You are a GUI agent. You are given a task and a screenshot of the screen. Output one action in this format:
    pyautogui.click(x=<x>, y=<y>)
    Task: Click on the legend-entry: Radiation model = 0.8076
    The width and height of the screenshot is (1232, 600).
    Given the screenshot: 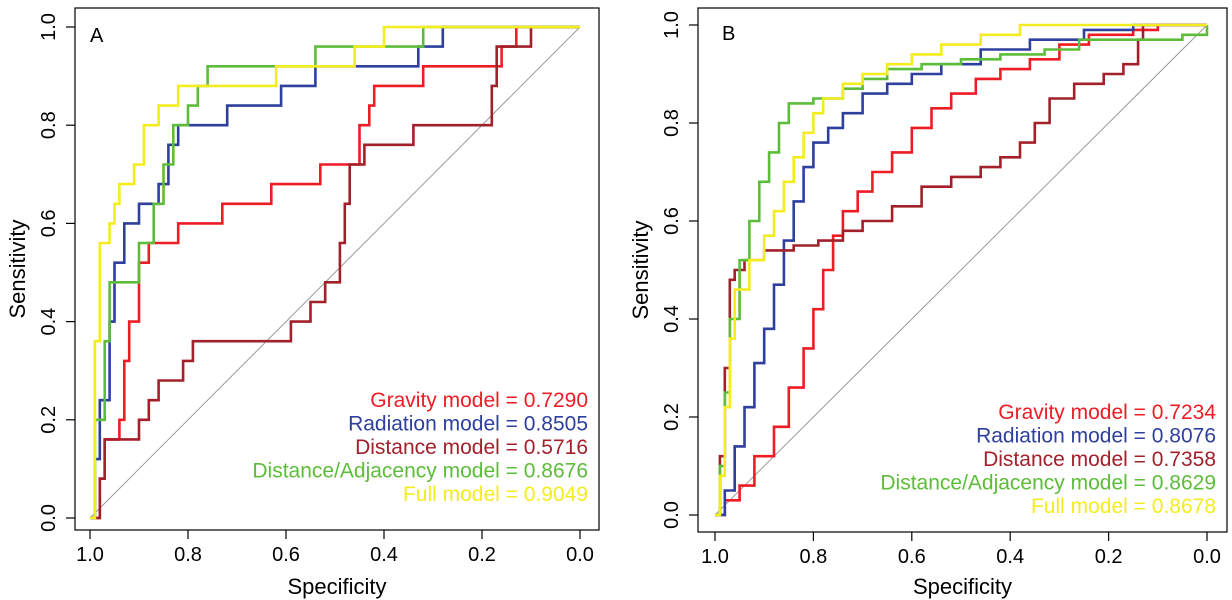 What is the action you would take?
    pyautogui.click(x=1096, y=436)
    